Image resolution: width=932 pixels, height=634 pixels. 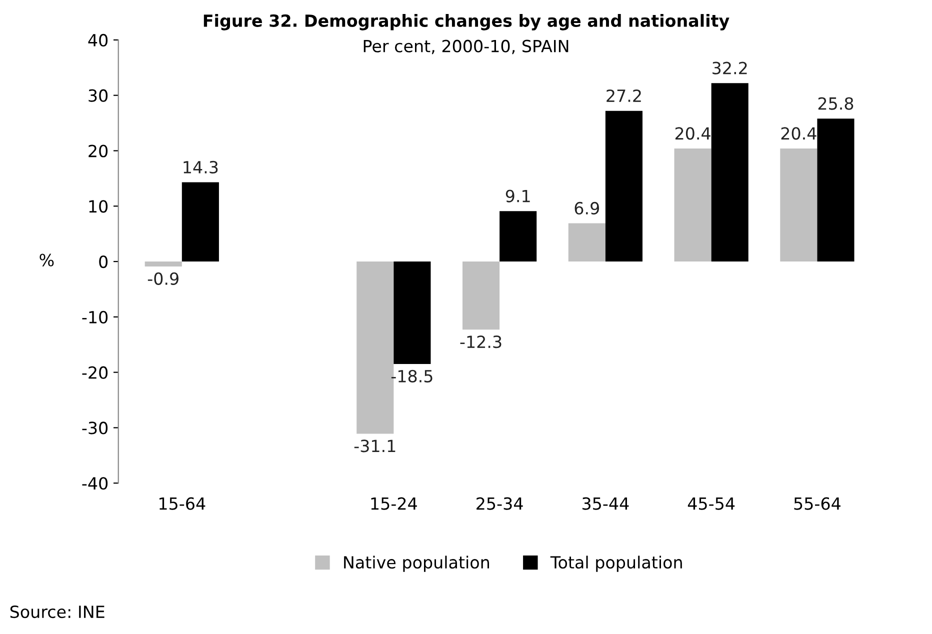 I want to click on data-label: 6.9, so click(x=586, y=208).